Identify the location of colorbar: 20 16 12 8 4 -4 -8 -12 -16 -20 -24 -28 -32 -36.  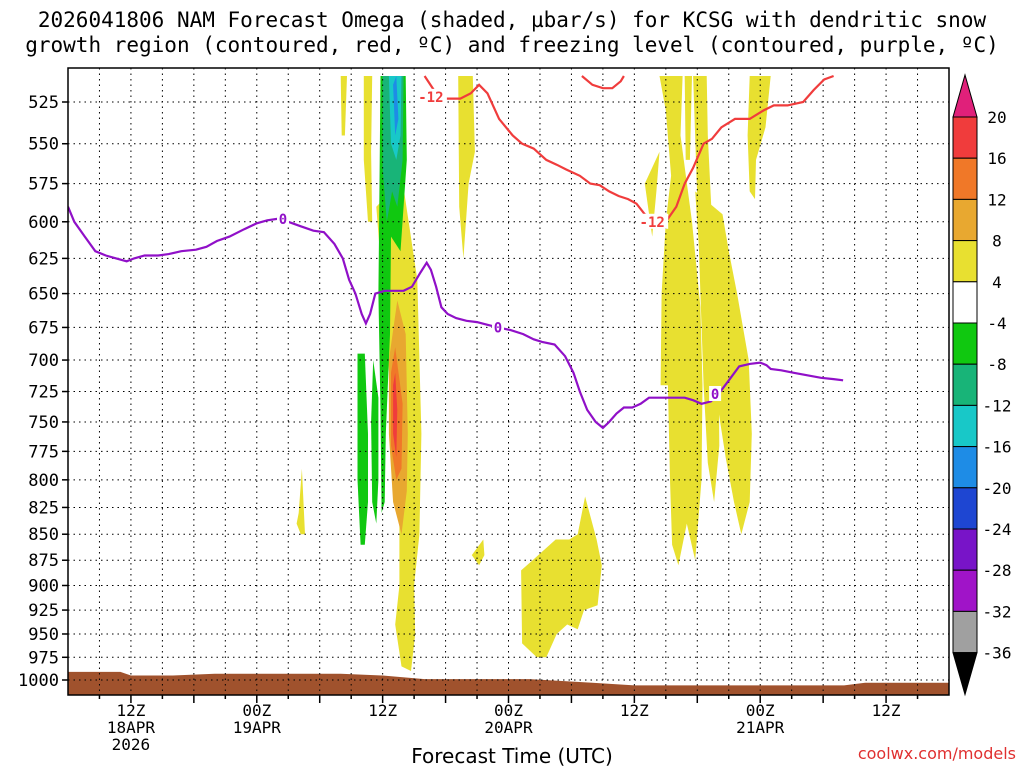
(982, 385).